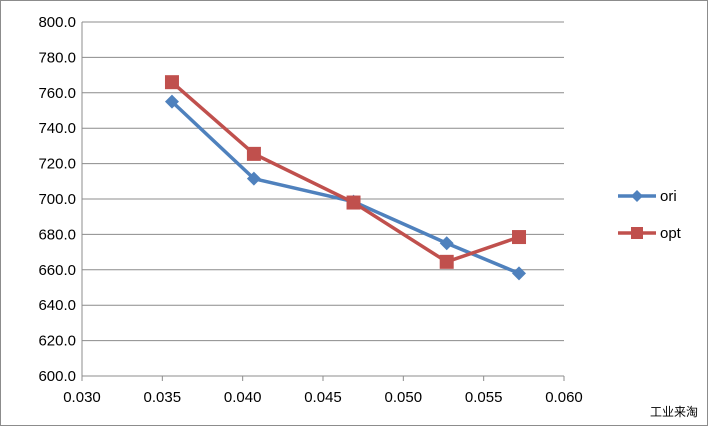 This screenshot has width=708, height=426. Describe the element at coordinates (163, 397) in the screenshot. I see `x-tick-label-1: 0.035` at that location.